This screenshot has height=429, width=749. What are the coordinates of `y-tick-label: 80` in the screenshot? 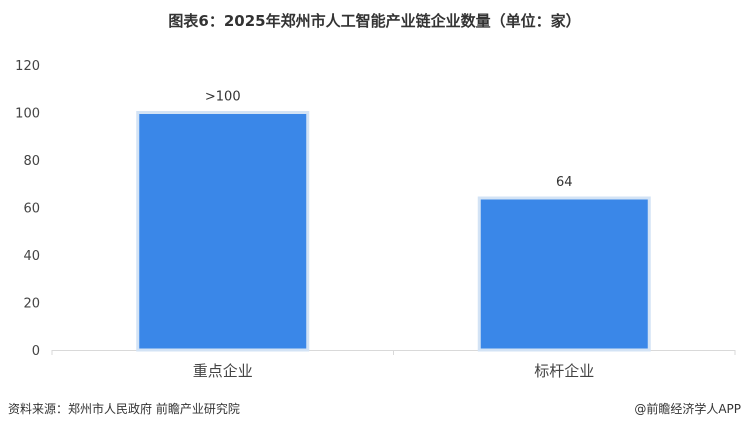 It's located at (31, 161).